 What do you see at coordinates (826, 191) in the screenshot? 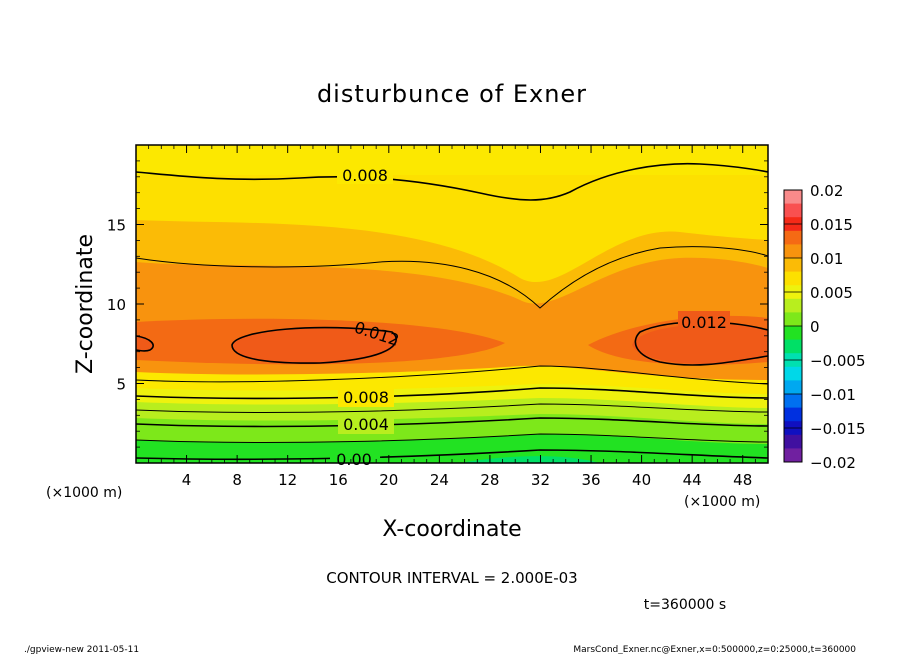
I see `colorbar-tick-label: 0.02` at bounding box center [826, 191].